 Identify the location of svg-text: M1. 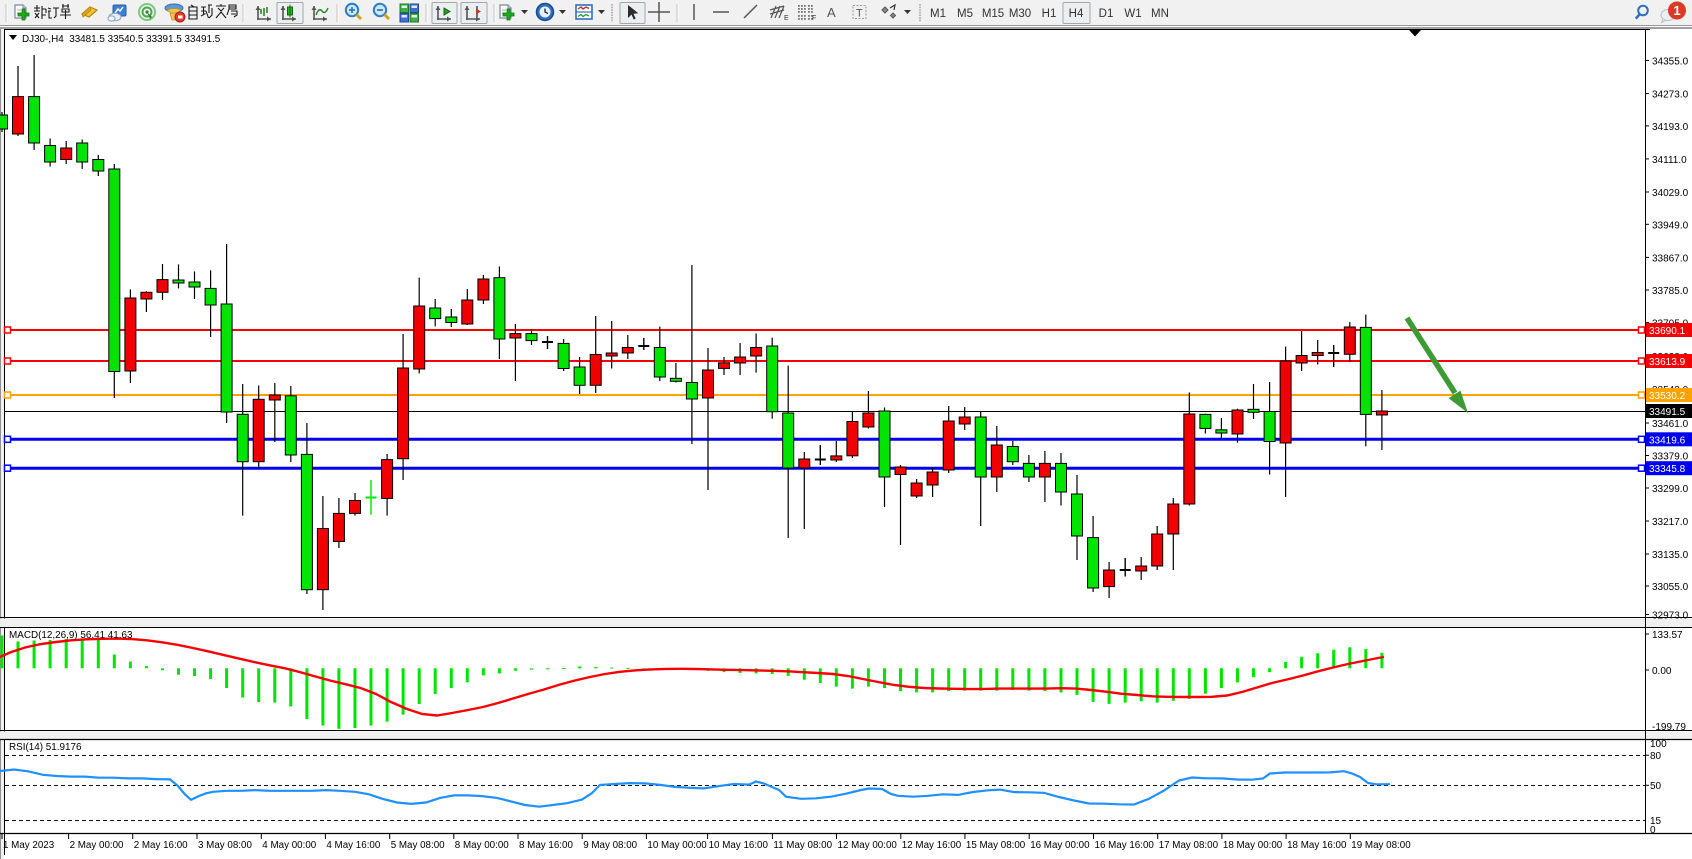
(938, 14).